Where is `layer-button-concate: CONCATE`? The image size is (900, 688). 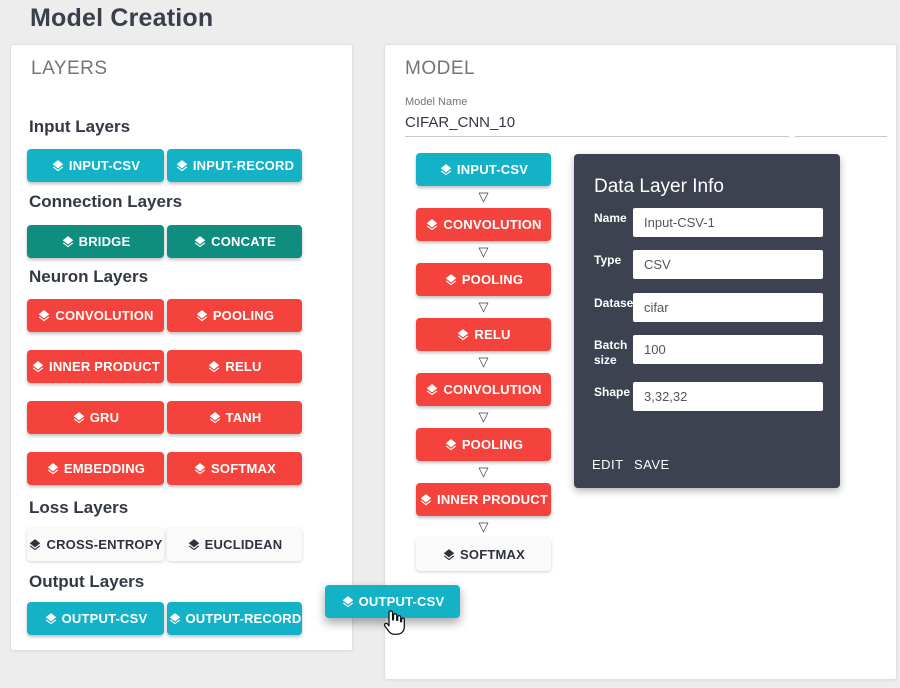
layer-button-concate: CONCATE is located at coordinates (234, 241).